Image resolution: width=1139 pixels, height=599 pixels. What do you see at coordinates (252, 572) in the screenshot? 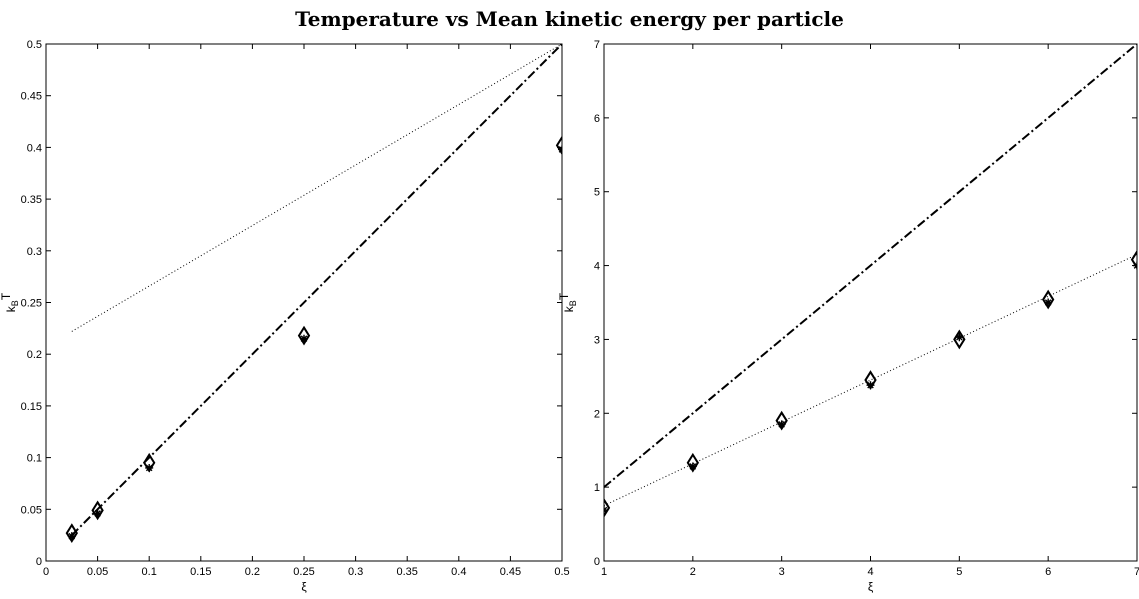
I see `x-tick-label: 0.2` at bounding box center [252, 572].